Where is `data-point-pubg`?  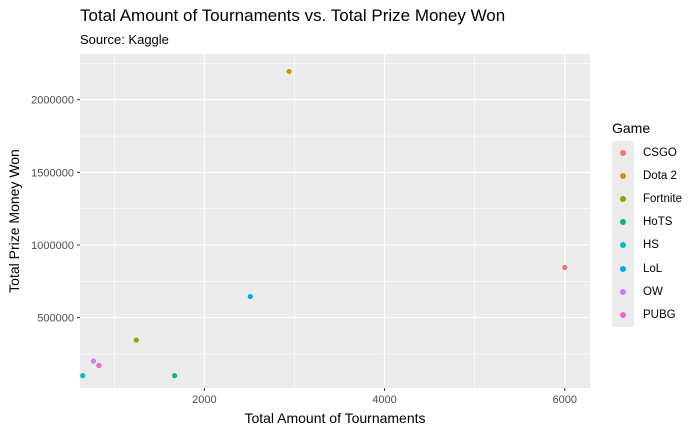
data-point-pubg is located at coordinates (99, 365).